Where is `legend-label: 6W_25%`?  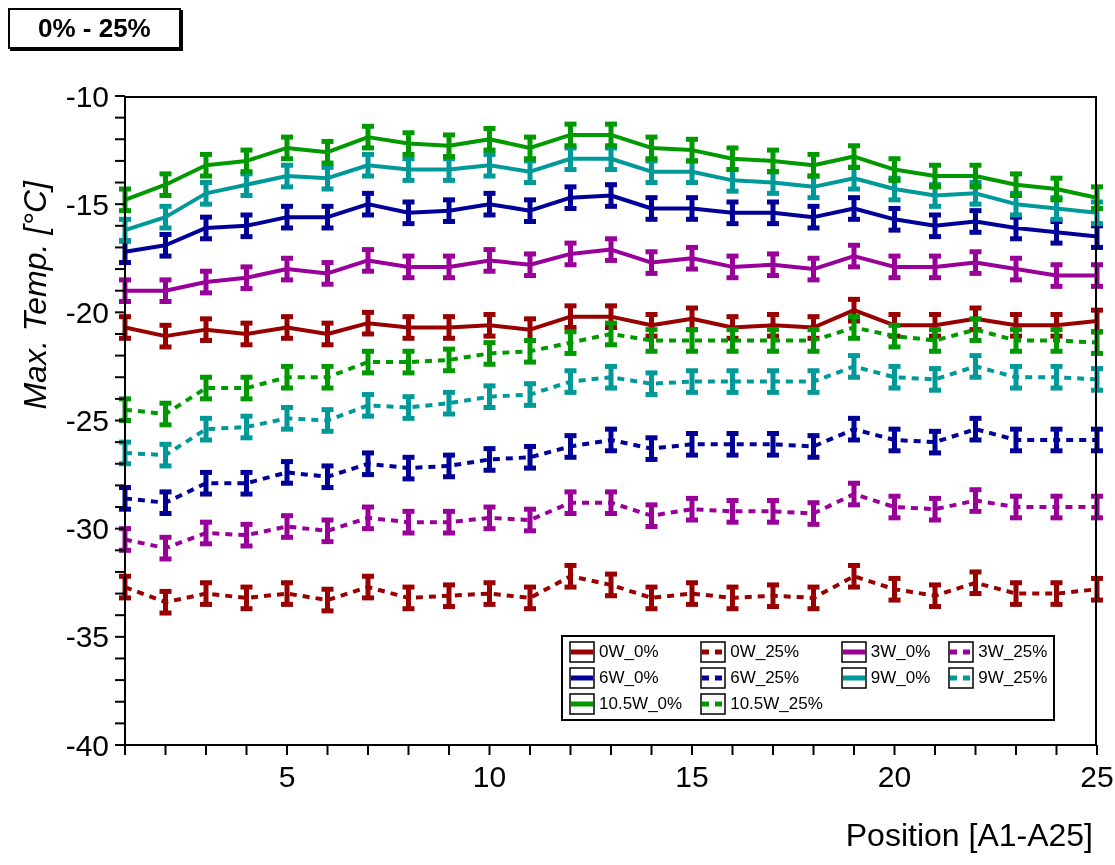
legend-label: 6W_25% is located at coordinates (765, 678).